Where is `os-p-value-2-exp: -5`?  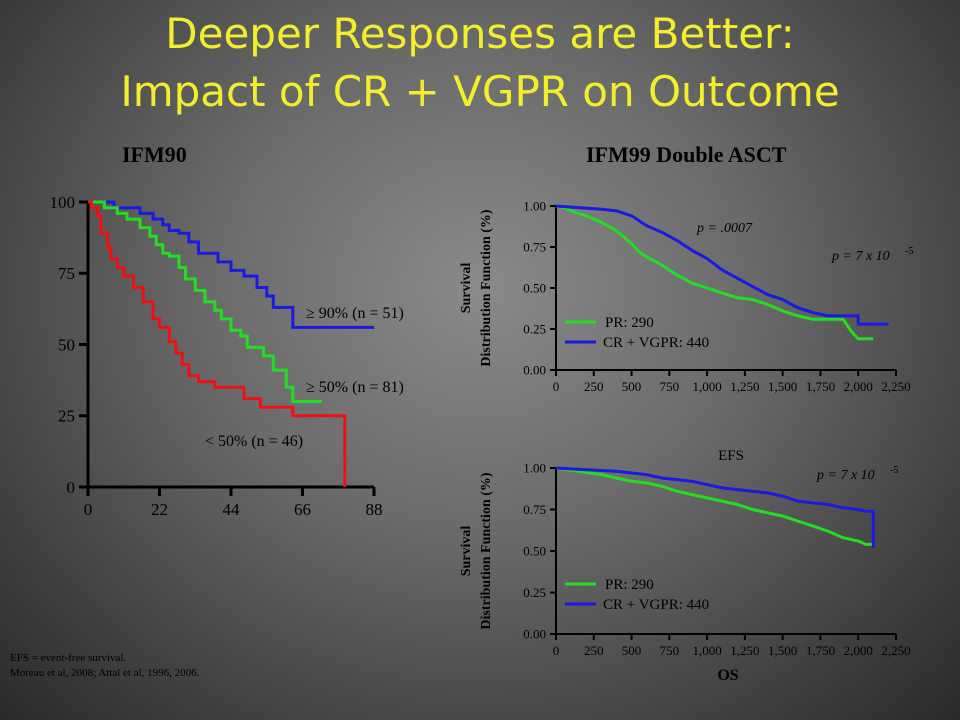
os-p-value-2-exp: -5 is located at coordinates (909, 251).